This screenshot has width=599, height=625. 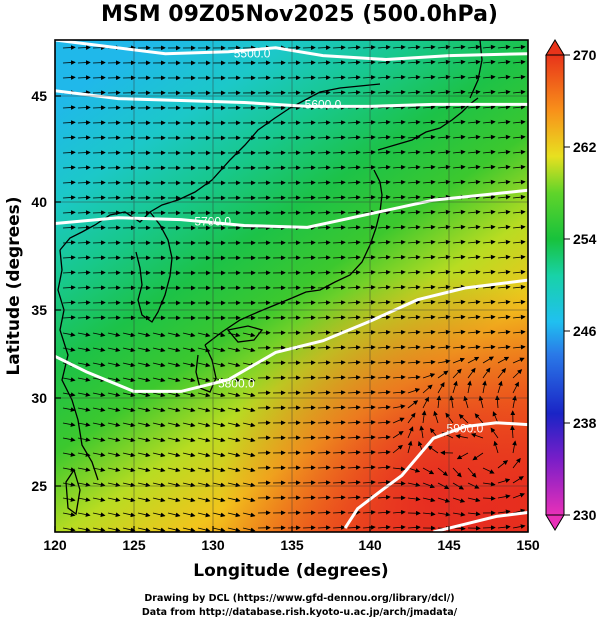 What do you see at coordinates (39, 202) in the screenshot?
I see `y-tick-label: 40` at bounding box center [39, 202].